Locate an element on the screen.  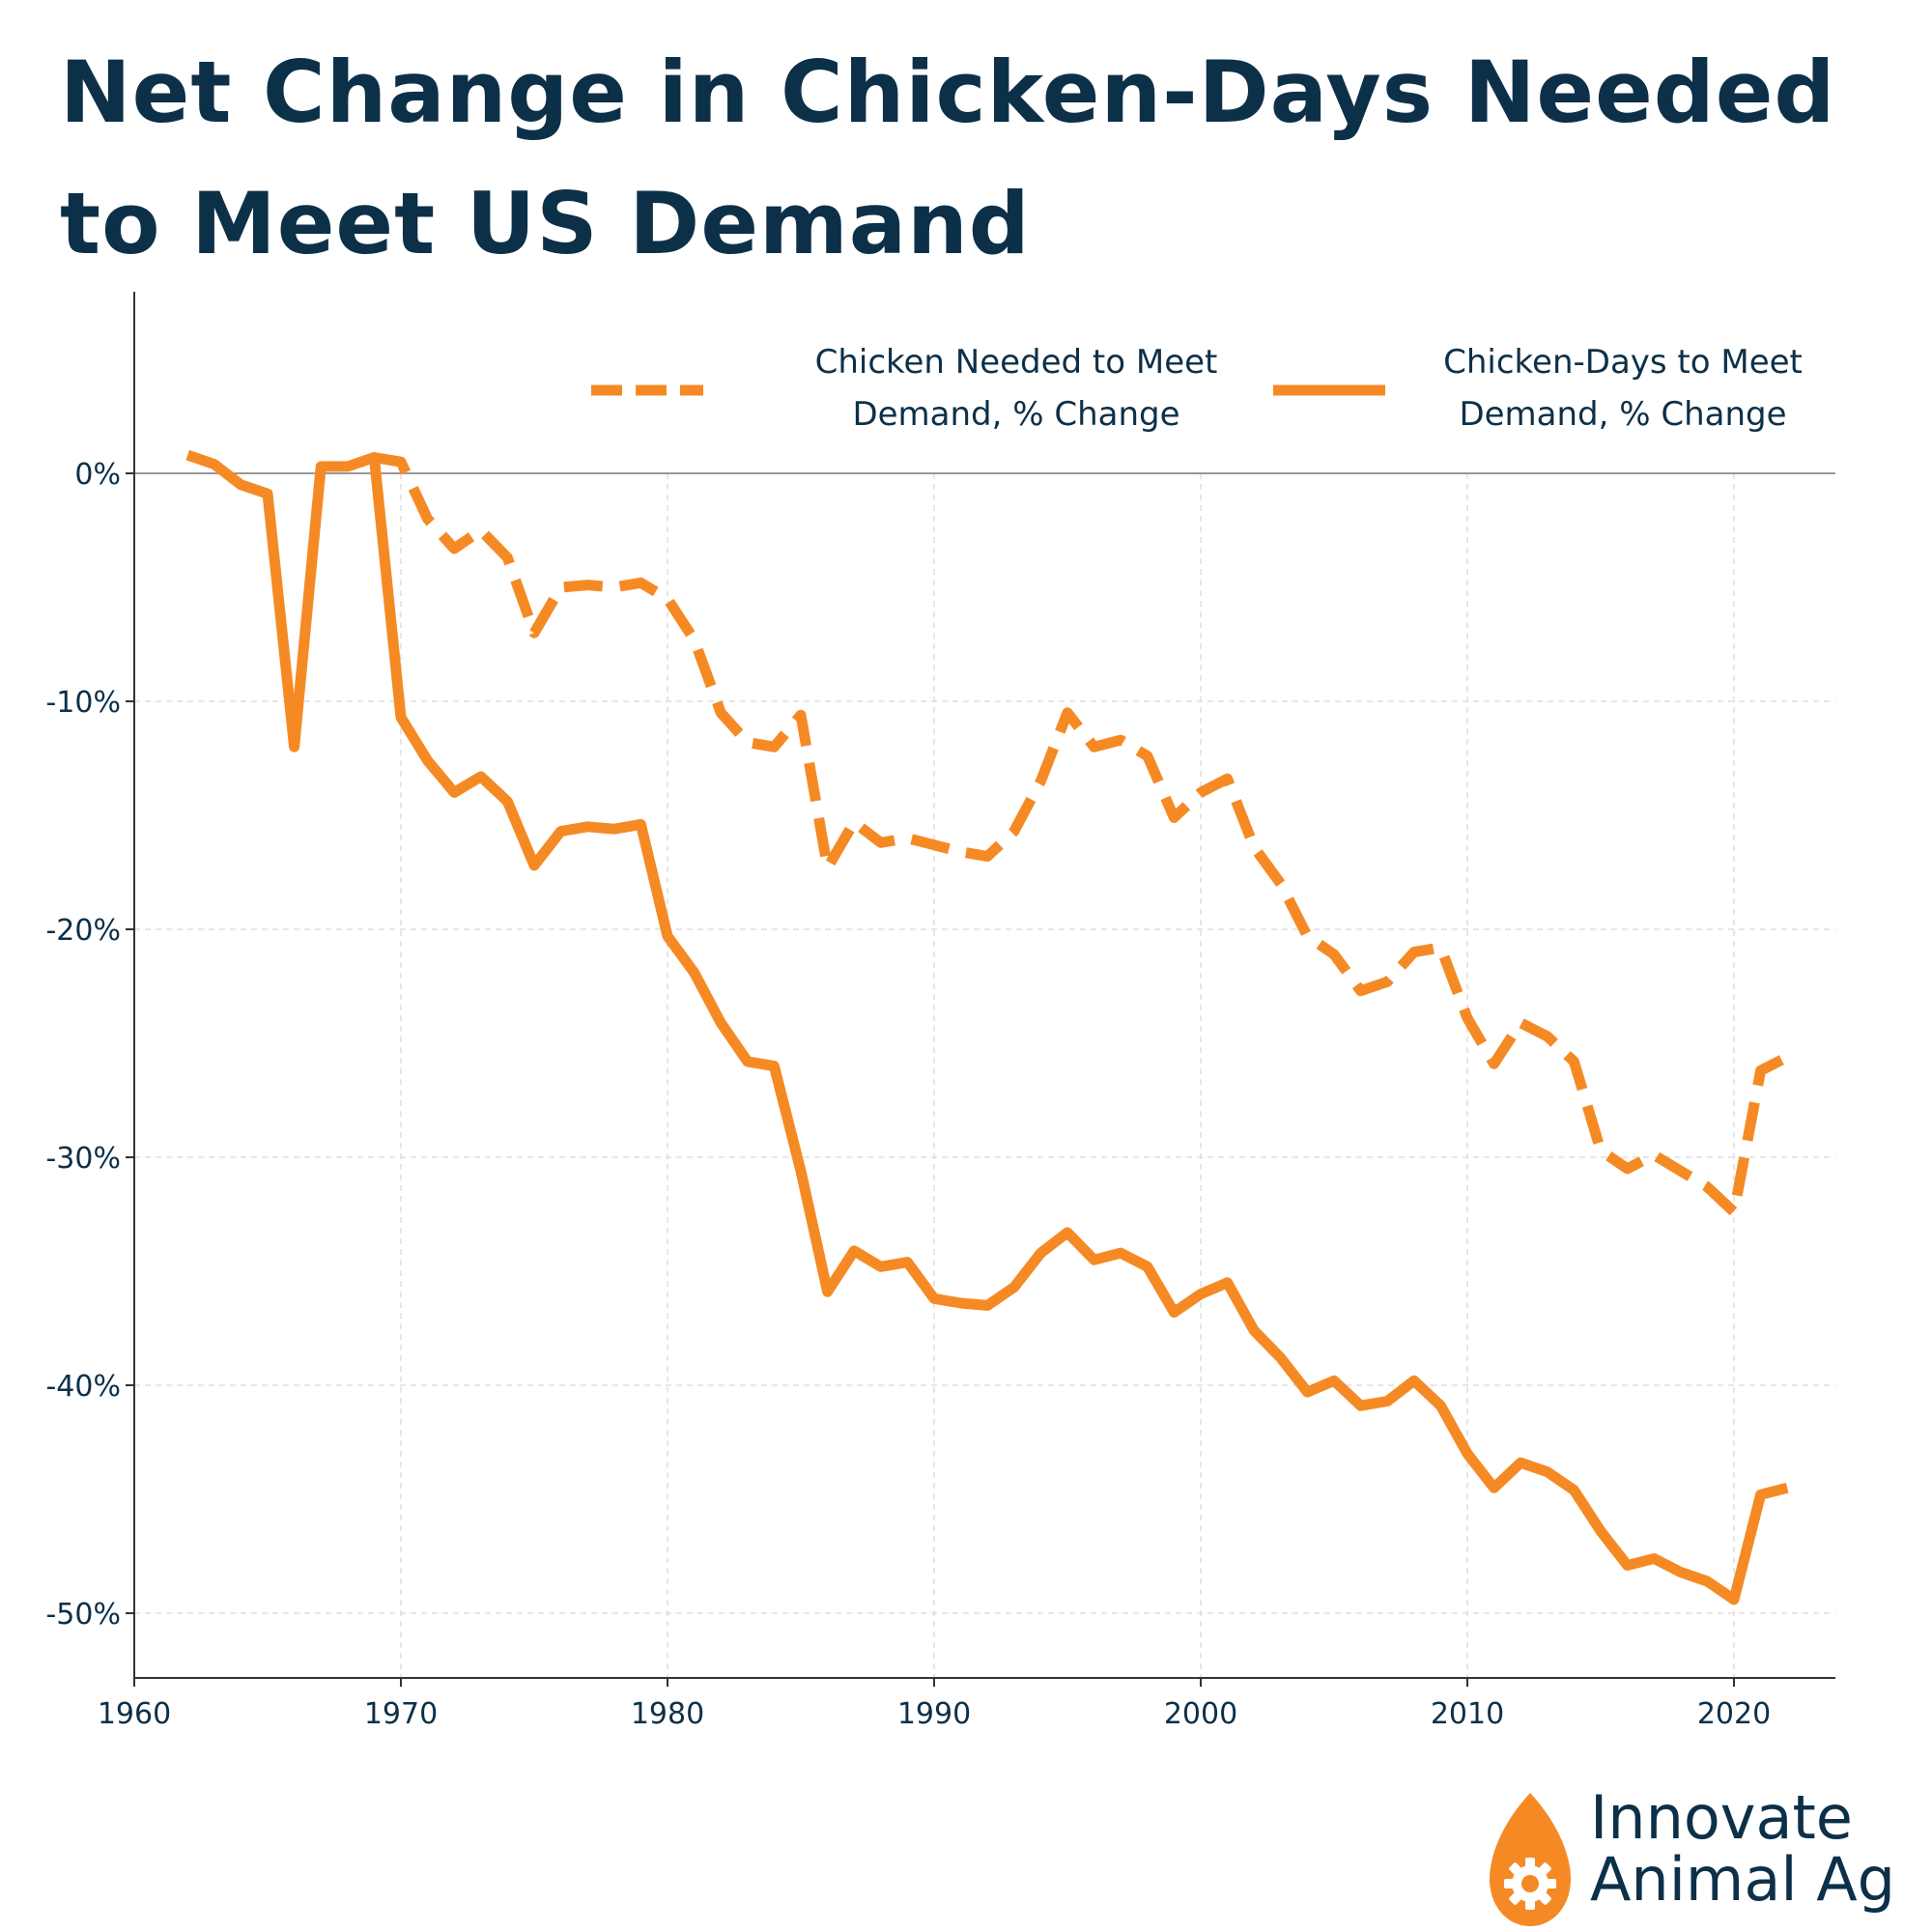
y-tick-label: -40% is located at coordinates (83, 1387).